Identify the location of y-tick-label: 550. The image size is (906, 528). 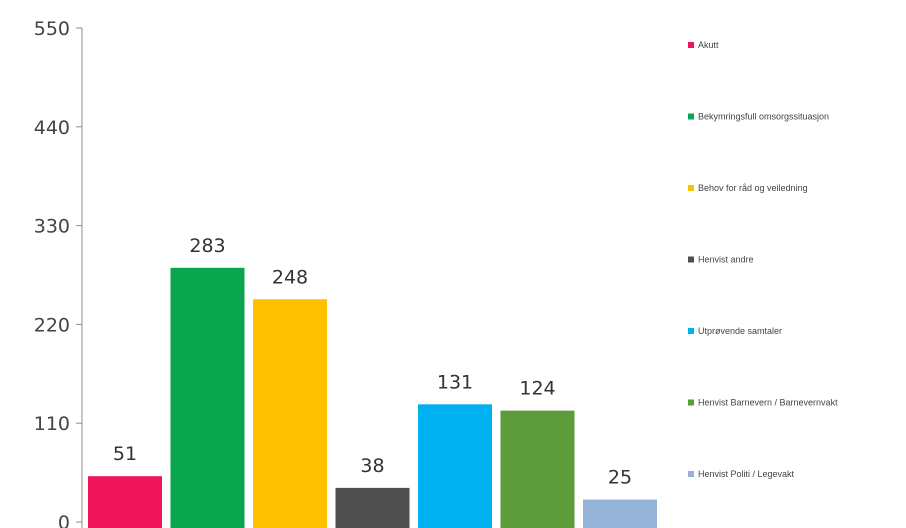
(52, 29).